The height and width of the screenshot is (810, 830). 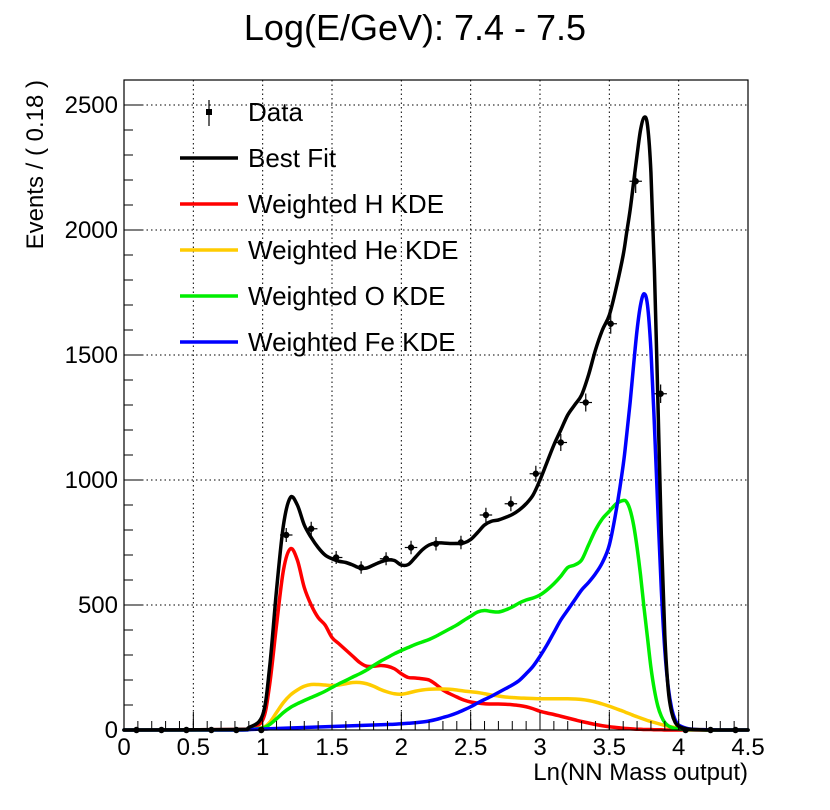 I want to click on x-tick-label: 2.5, so click(x=470, y=747).